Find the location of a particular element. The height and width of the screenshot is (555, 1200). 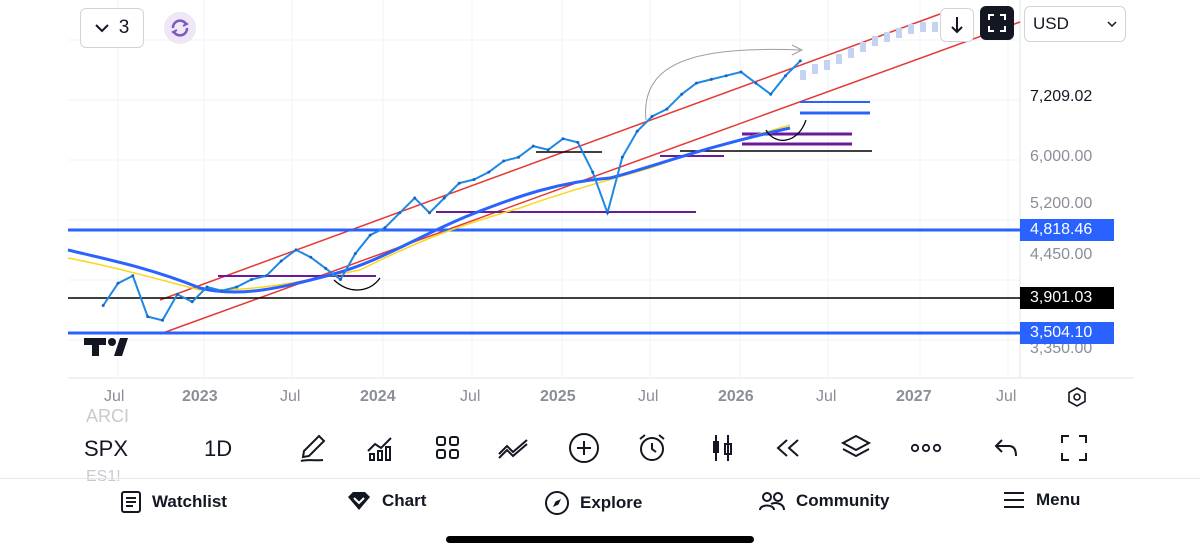

replay-button is located at coordinates (788, 448).